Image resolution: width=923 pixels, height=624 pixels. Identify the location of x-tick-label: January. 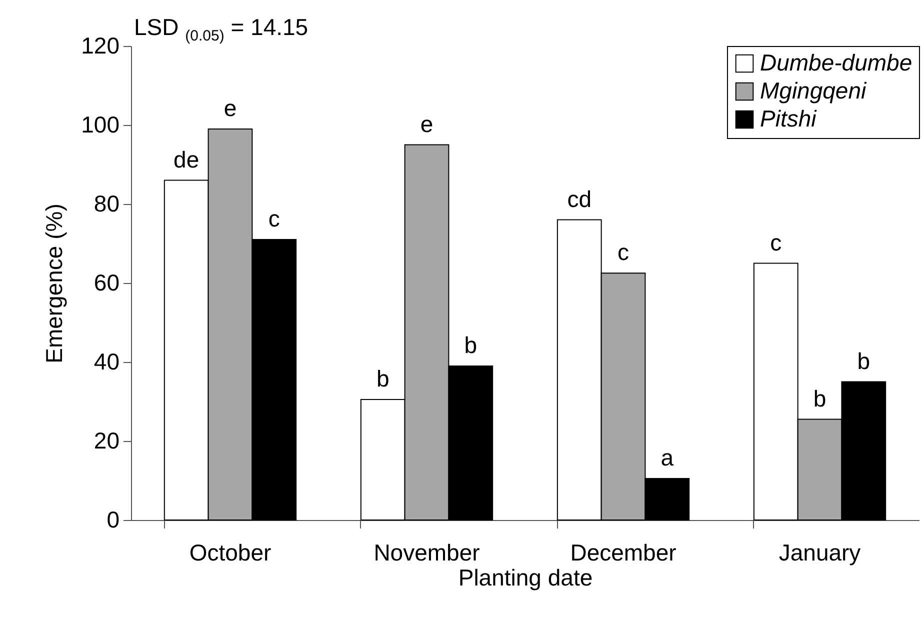
(820, 553).